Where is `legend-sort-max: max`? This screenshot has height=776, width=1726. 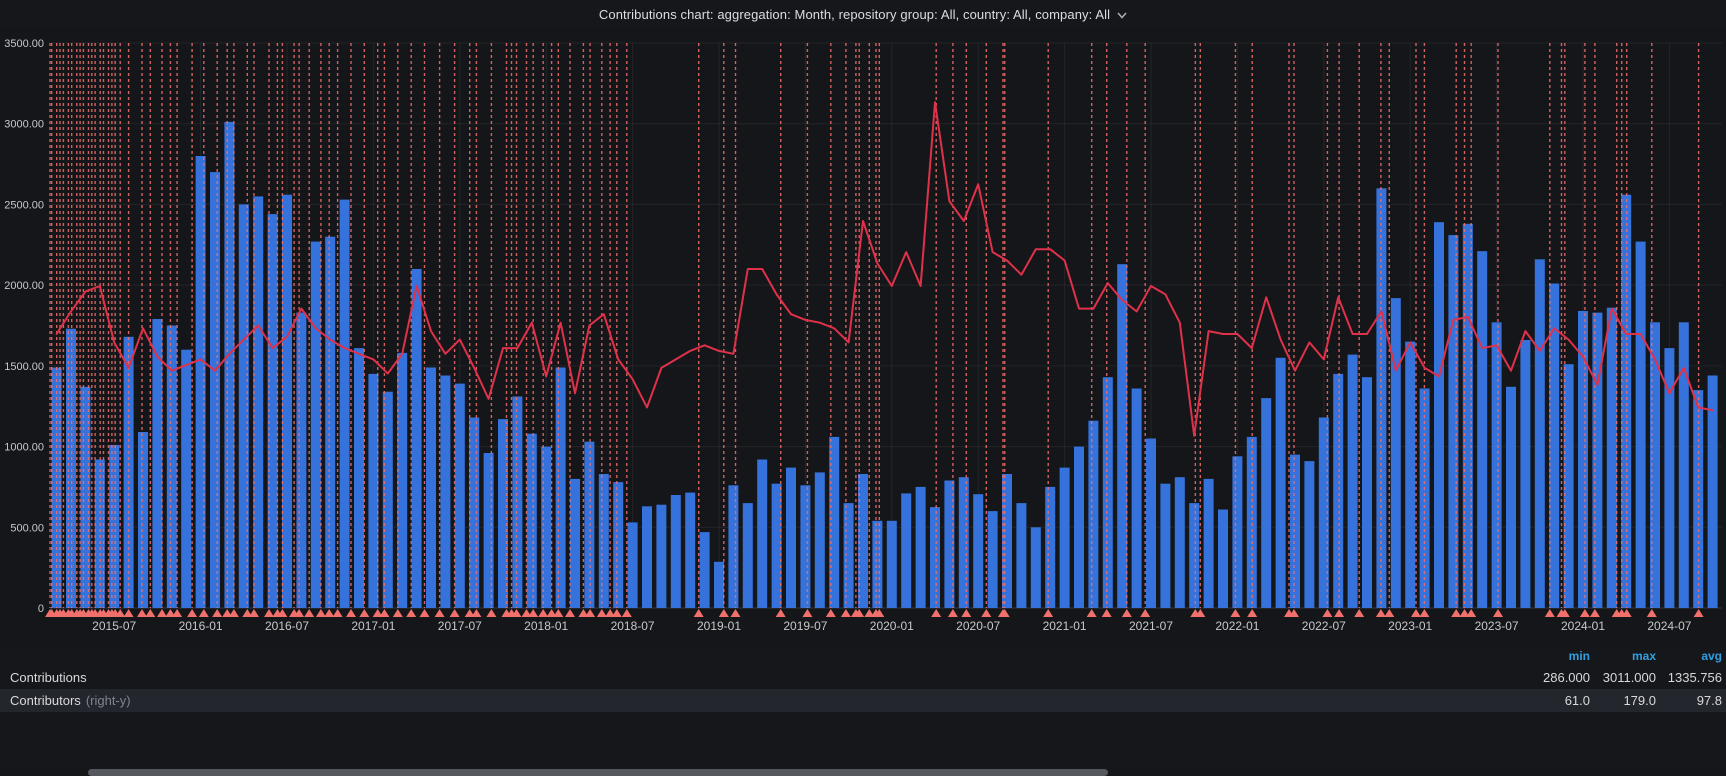
legend-sort-max: max is located at coordinates (1643, 656).